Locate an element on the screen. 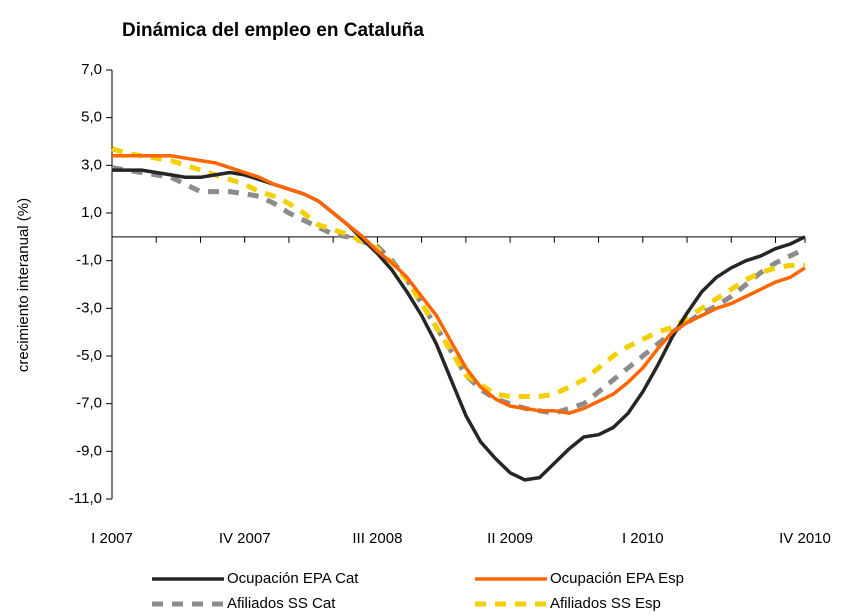  legend-label: Ocupación EPA Cat is located at coordinates (293, 578).